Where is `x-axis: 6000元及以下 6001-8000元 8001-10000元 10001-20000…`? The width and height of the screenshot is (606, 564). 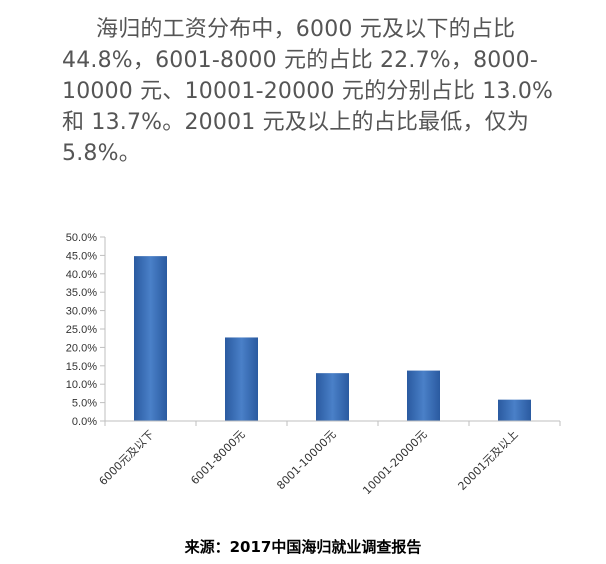
x-axis: 6000元及以下 6001-8000元 8001-10000元 10001-20000… is located at coordinates (329, 458).